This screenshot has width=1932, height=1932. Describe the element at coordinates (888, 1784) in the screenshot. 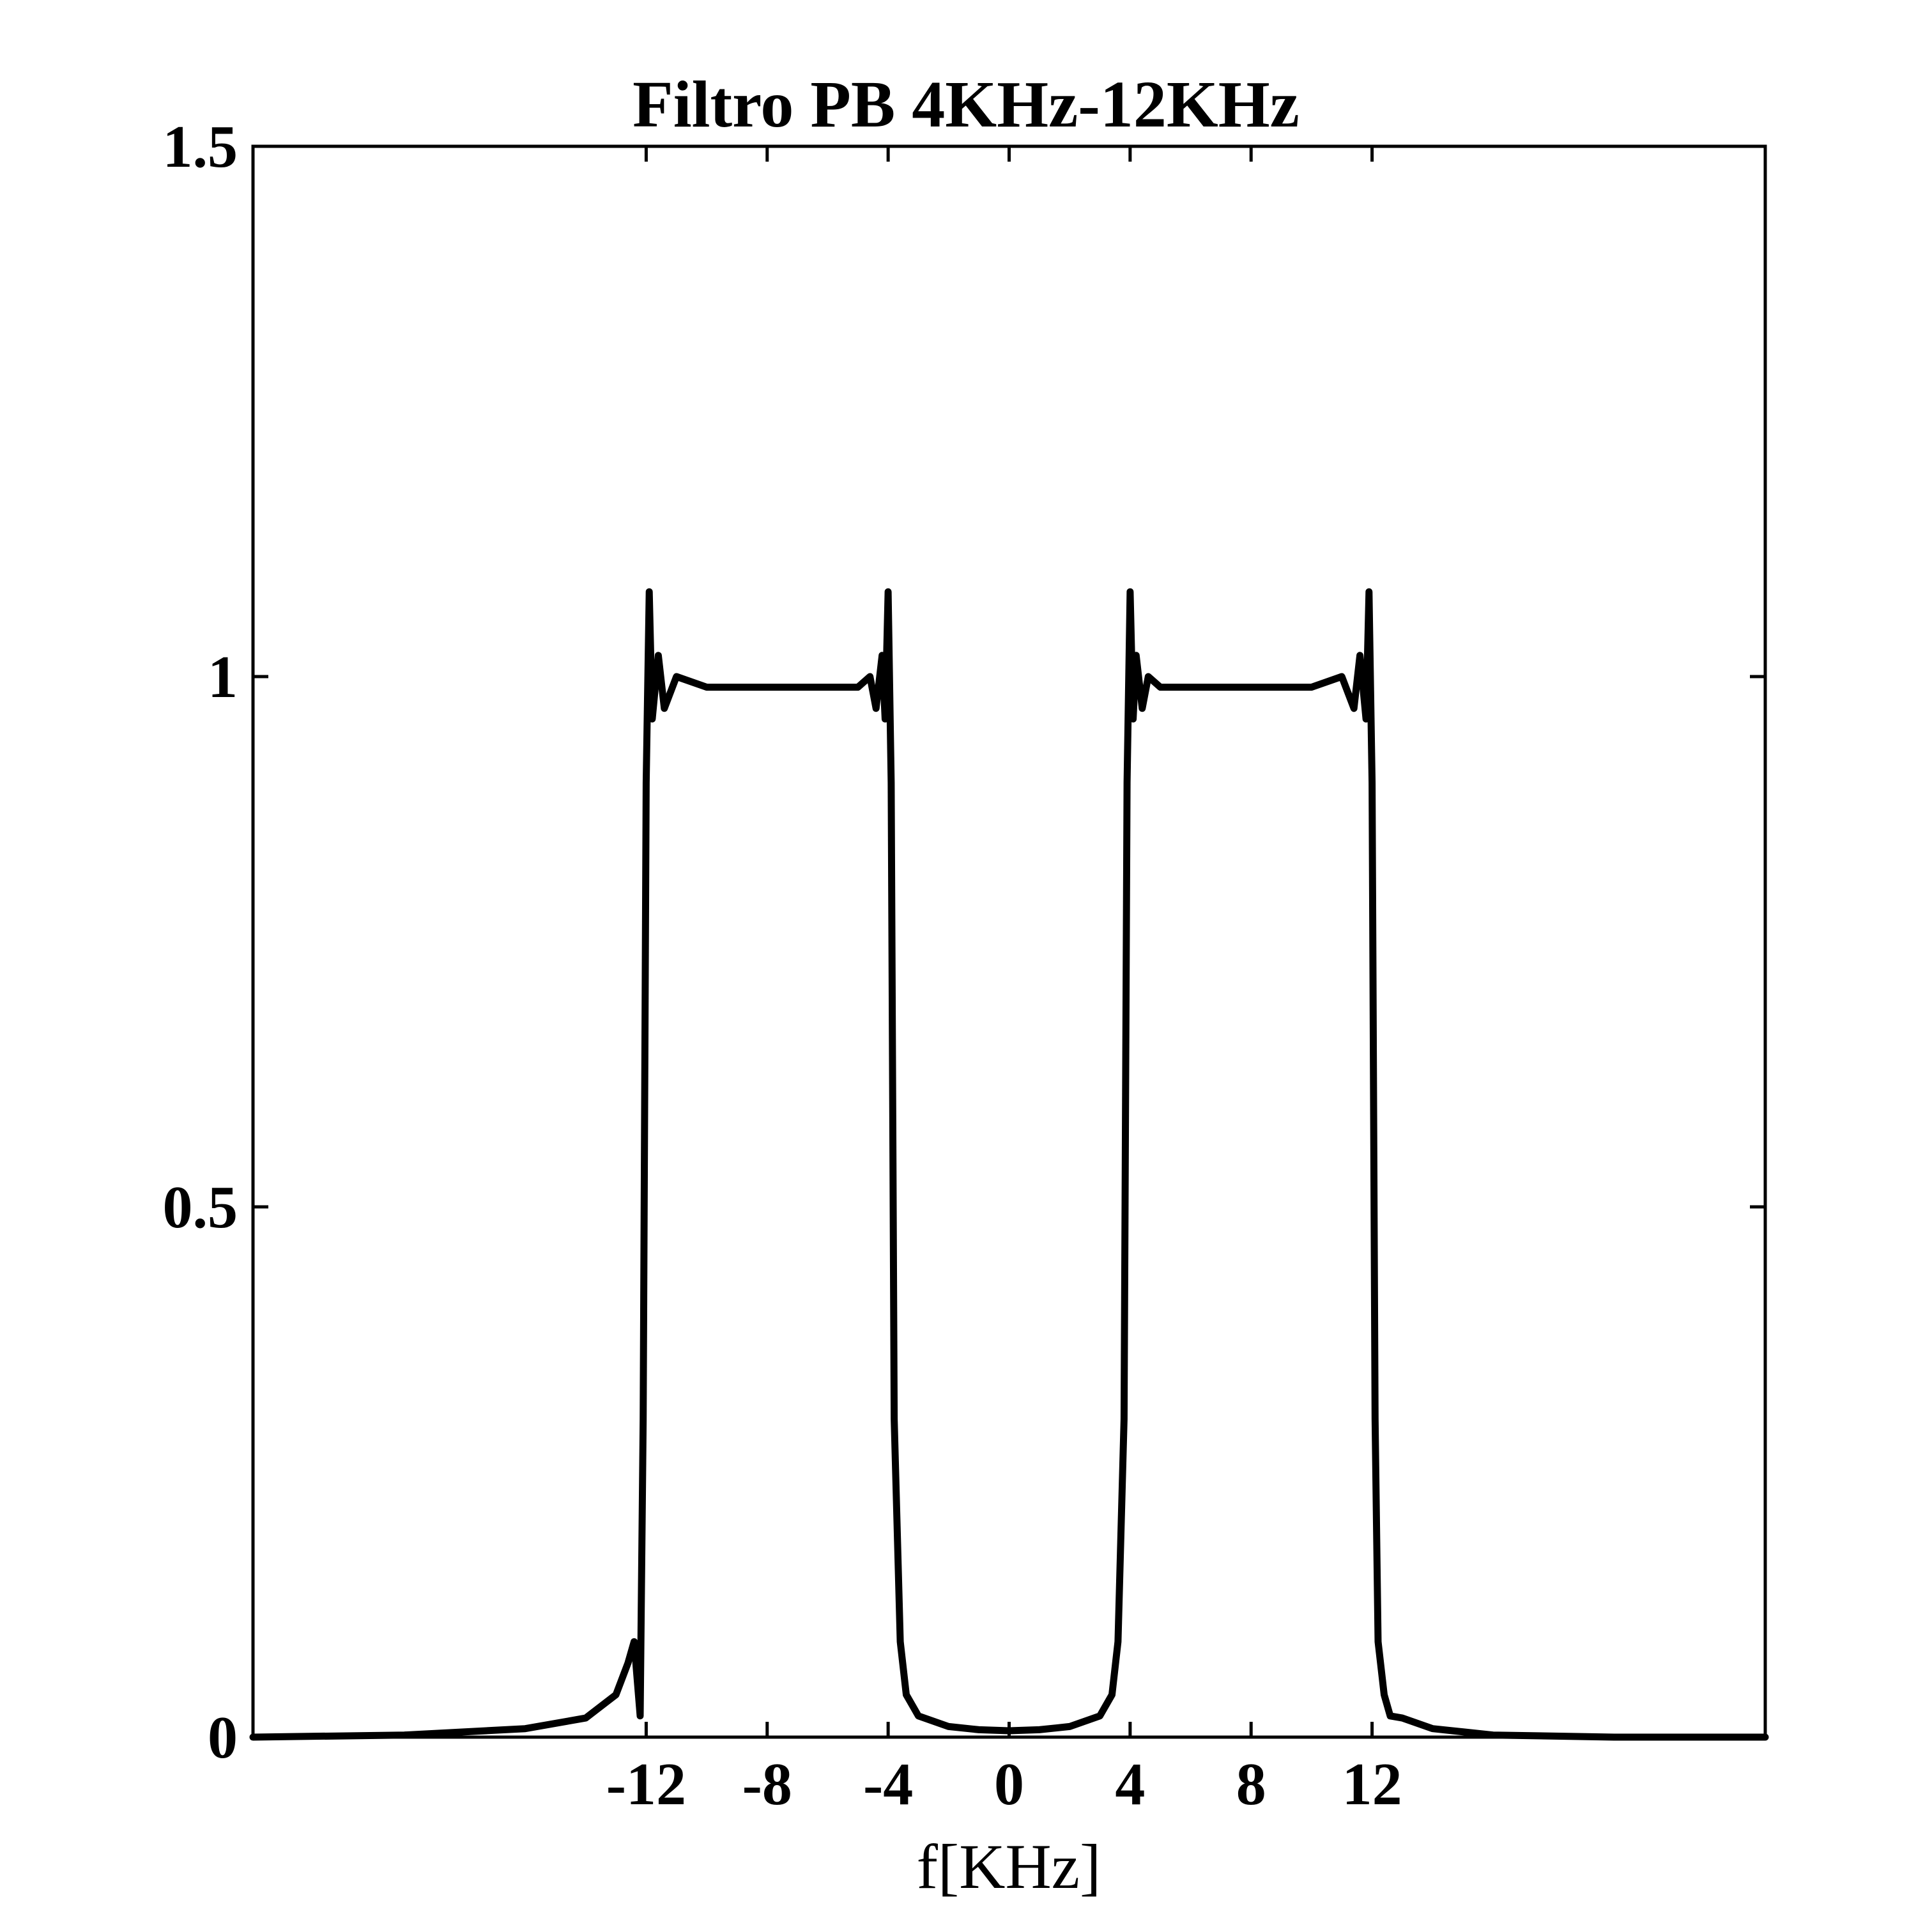

I see `x-tick-label: -4` at that location.